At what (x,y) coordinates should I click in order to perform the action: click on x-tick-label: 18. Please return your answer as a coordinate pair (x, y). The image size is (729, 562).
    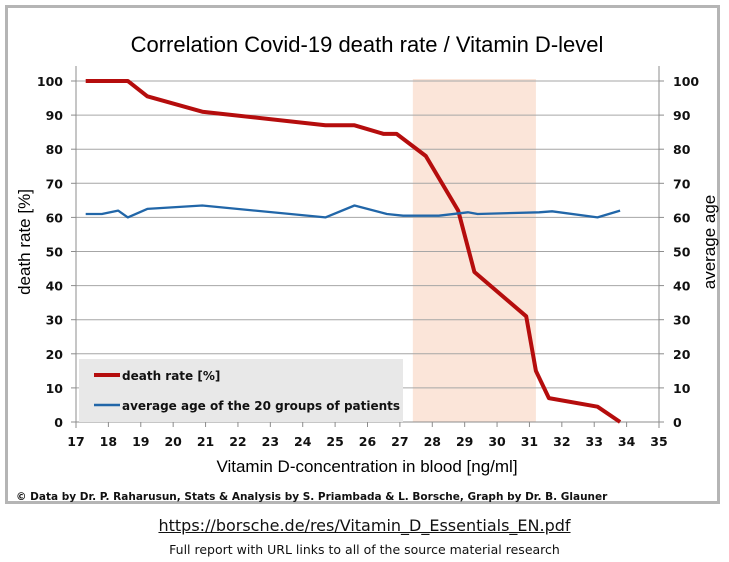
    Looking at the image, I should click on (108, 441).